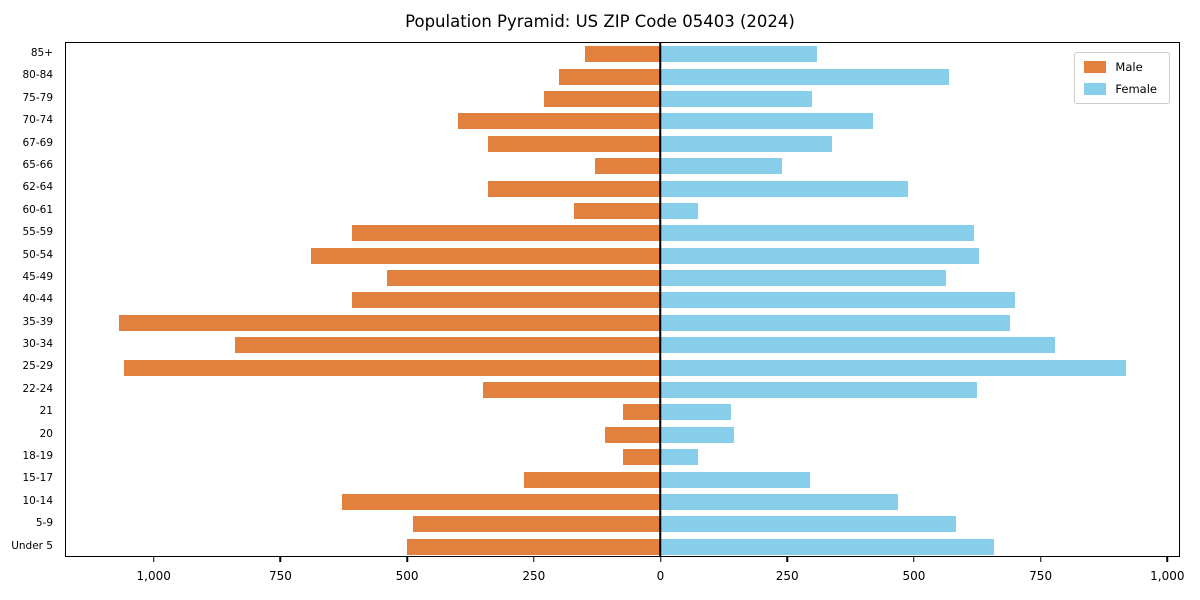  Describe the element at coordinates (1122, 78) in the screenshot. I see `legend: Male Female` at that location.